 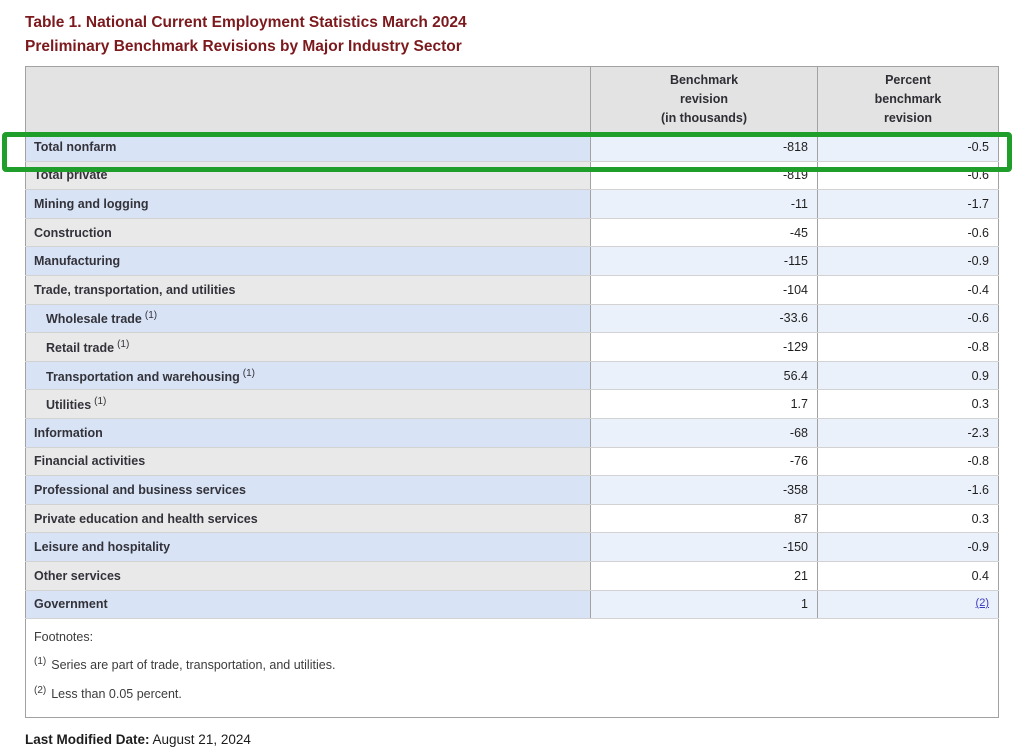 What do you see at coordinates (982, 602) in the screenshot?
I see `footnote-2-link: (2)` at bounding box center [982, 602].